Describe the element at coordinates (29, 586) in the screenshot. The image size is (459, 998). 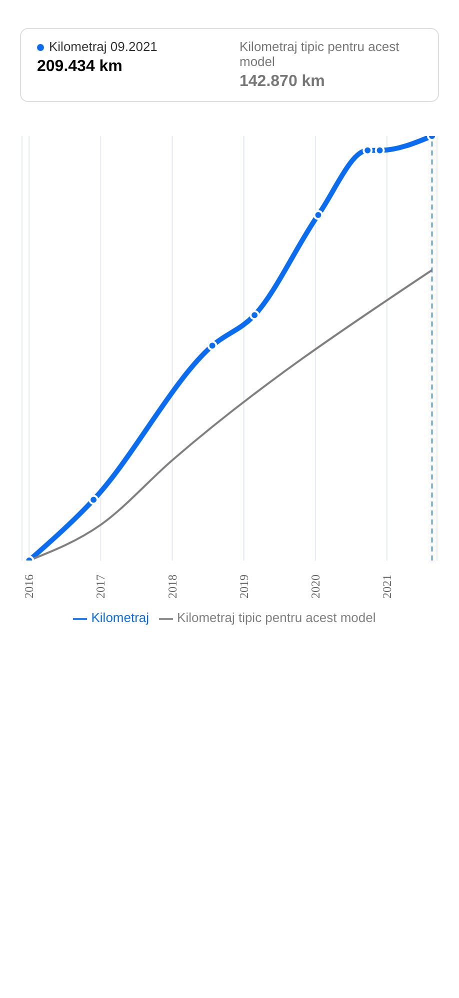
I see `x-tick-label: 2016` at that location.